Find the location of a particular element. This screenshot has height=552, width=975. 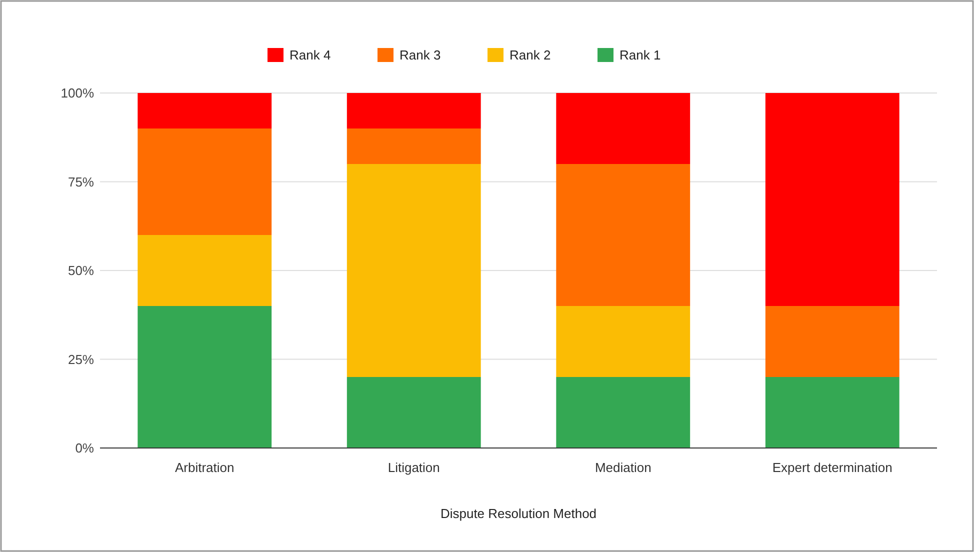

x-tick-label: Expert determination is located at coordinates (832, 467).